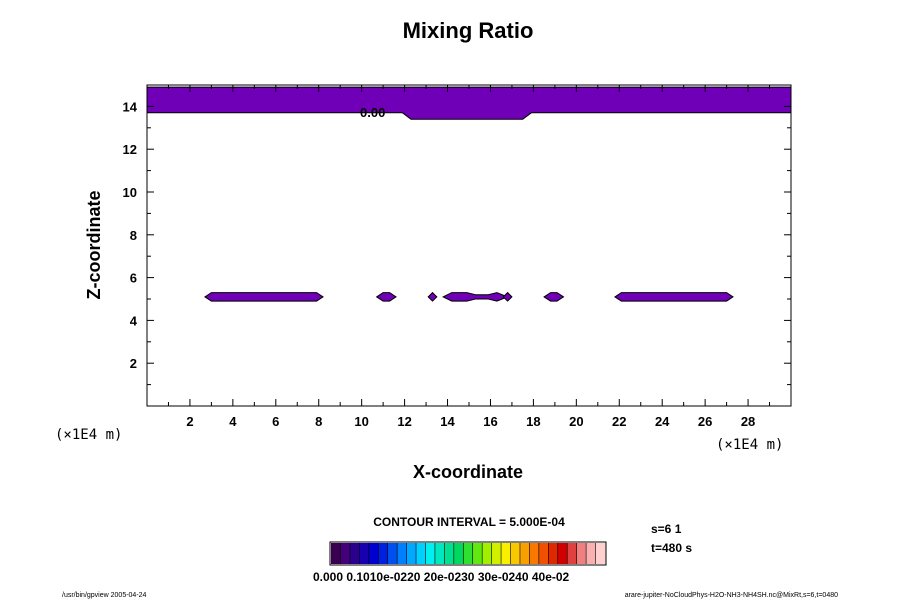  I want to click on y-tick-label: 14, so click(130, 106).